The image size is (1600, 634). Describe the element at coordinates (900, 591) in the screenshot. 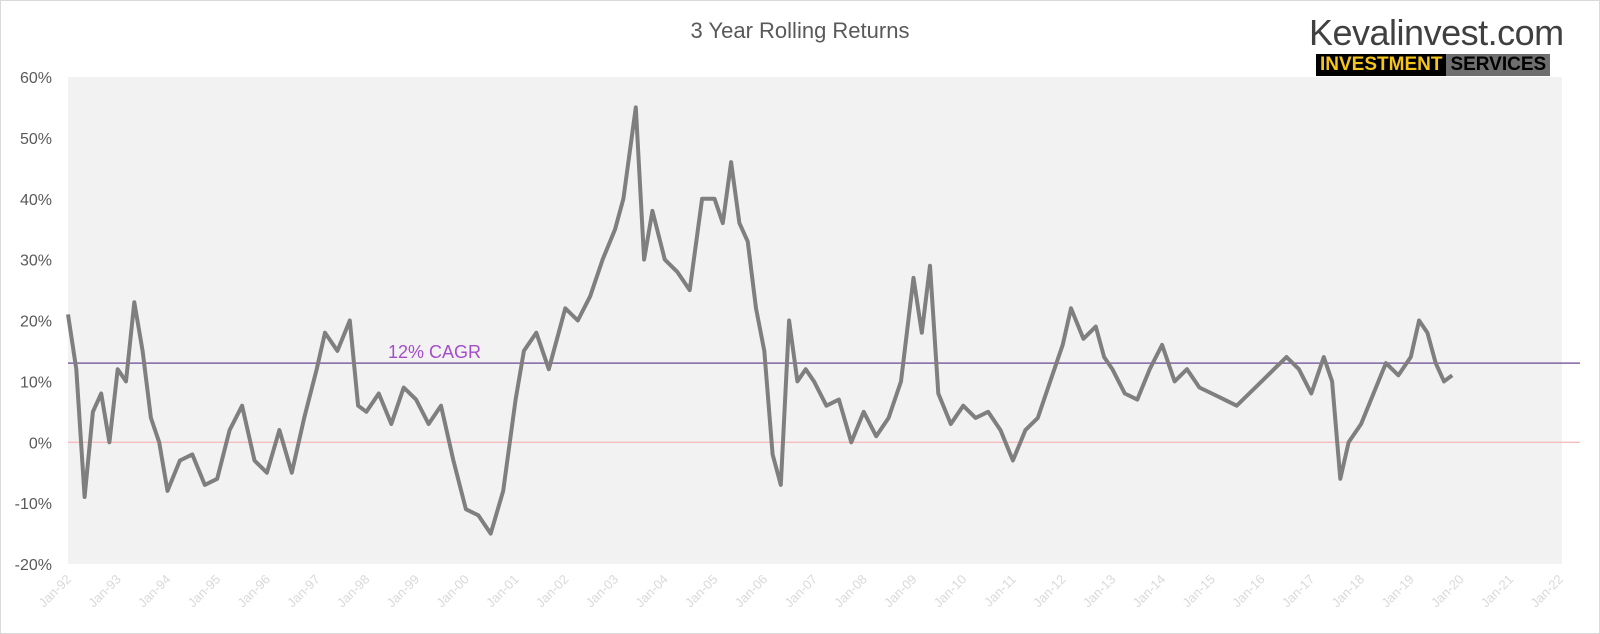

I see `x-tick-label: Jan-09` at that location.